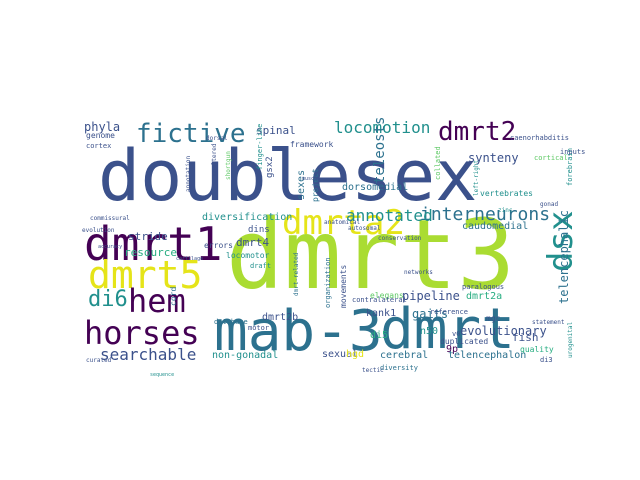 The image size is (640, 480). I want to click on cloud-word: doublesex, so click(287, 176).